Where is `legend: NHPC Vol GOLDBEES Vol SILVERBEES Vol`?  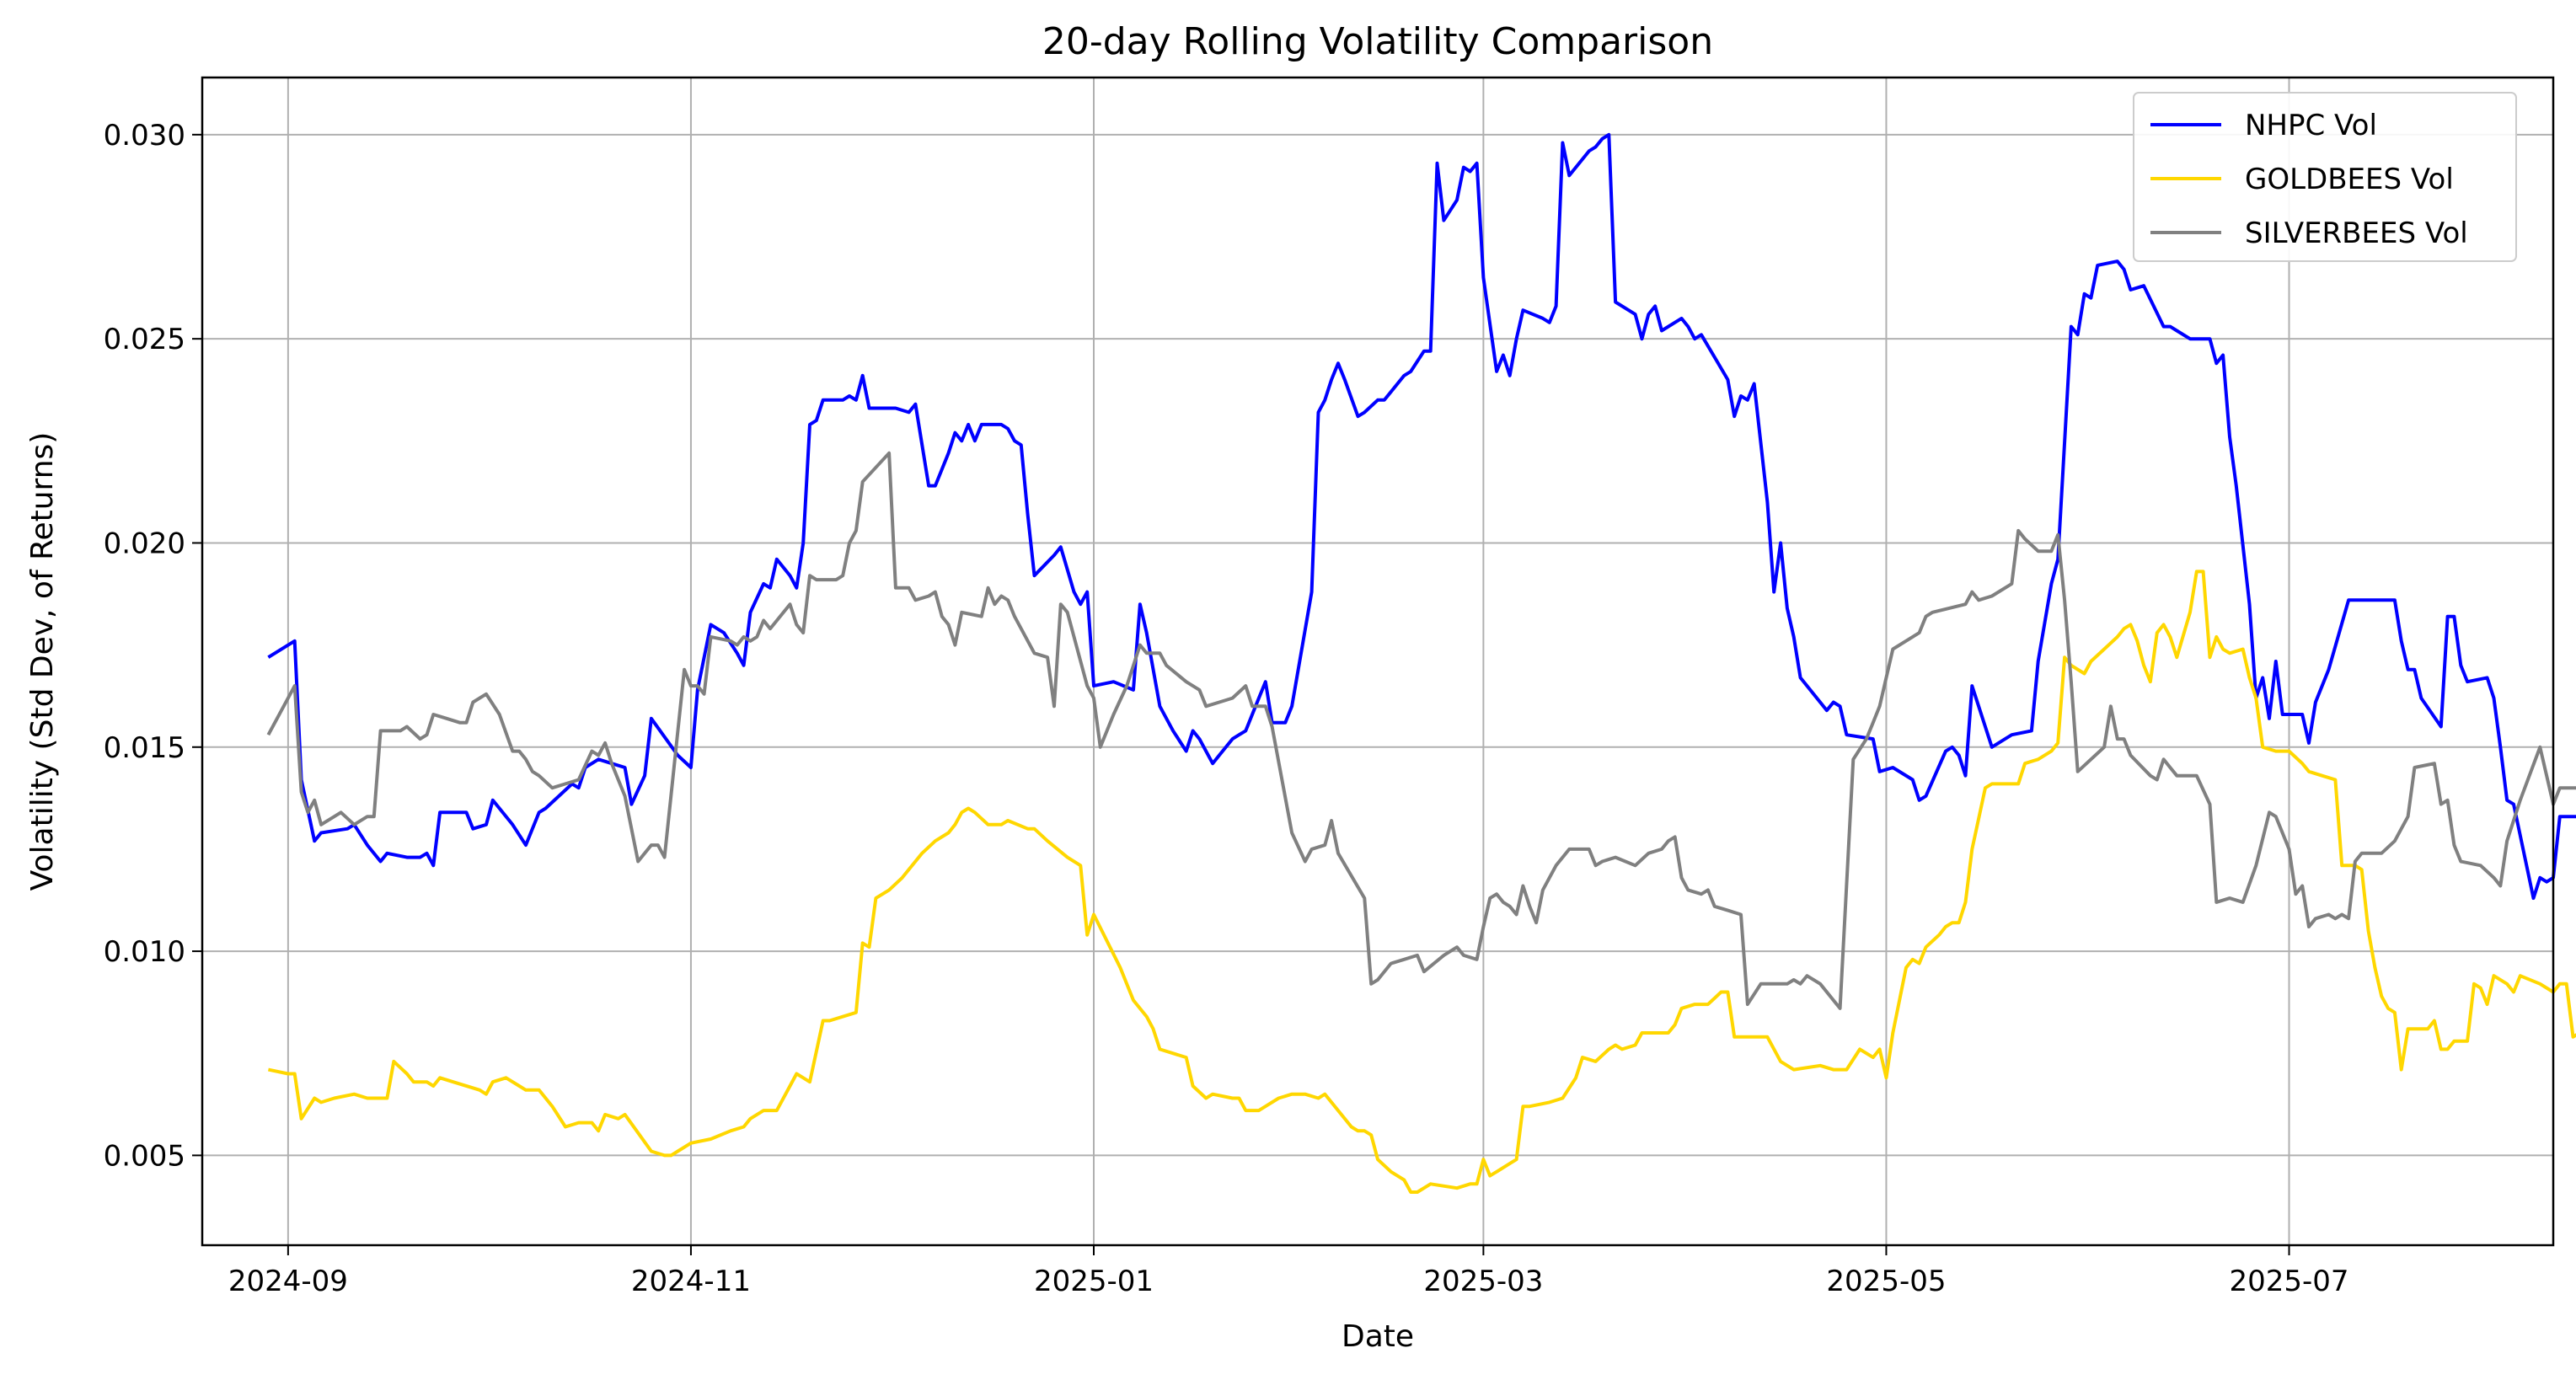 legend: NHPC Vol GOLDBEES Vol SILVERBEES Vol is located at coordinates (2325, 177).